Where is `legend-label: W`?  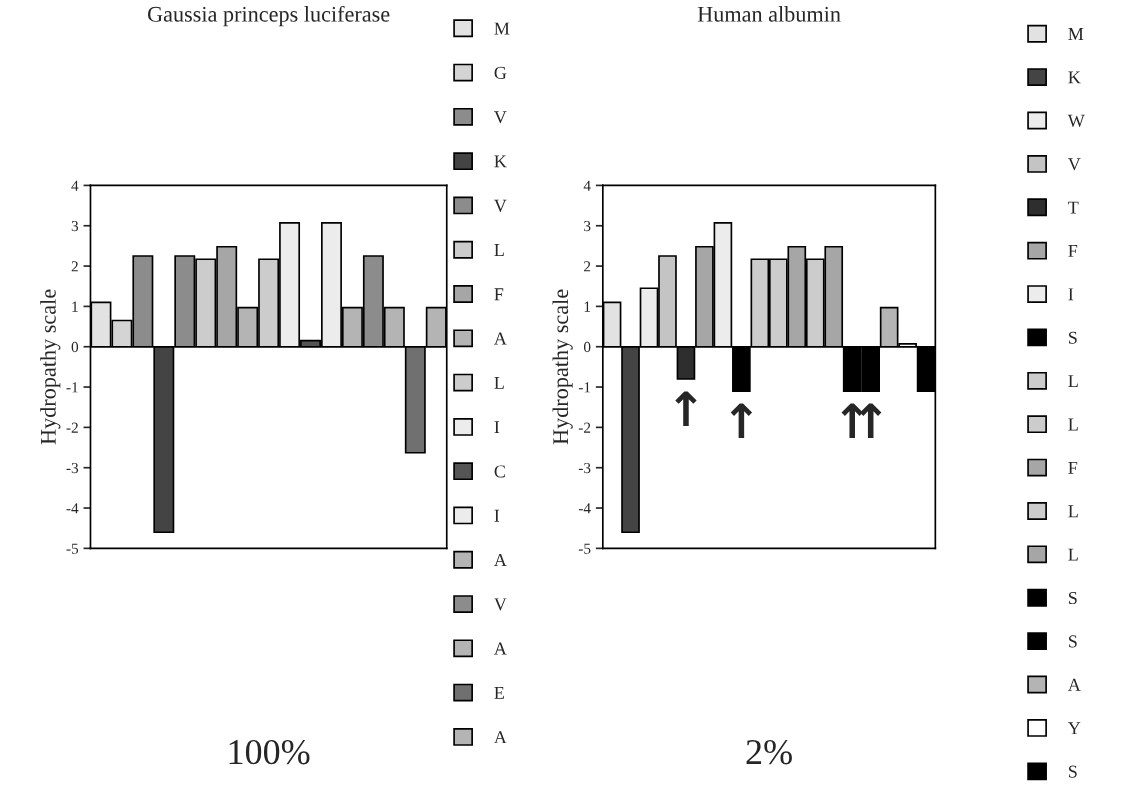 legend-label: W is located at coordinates (1076, 120).